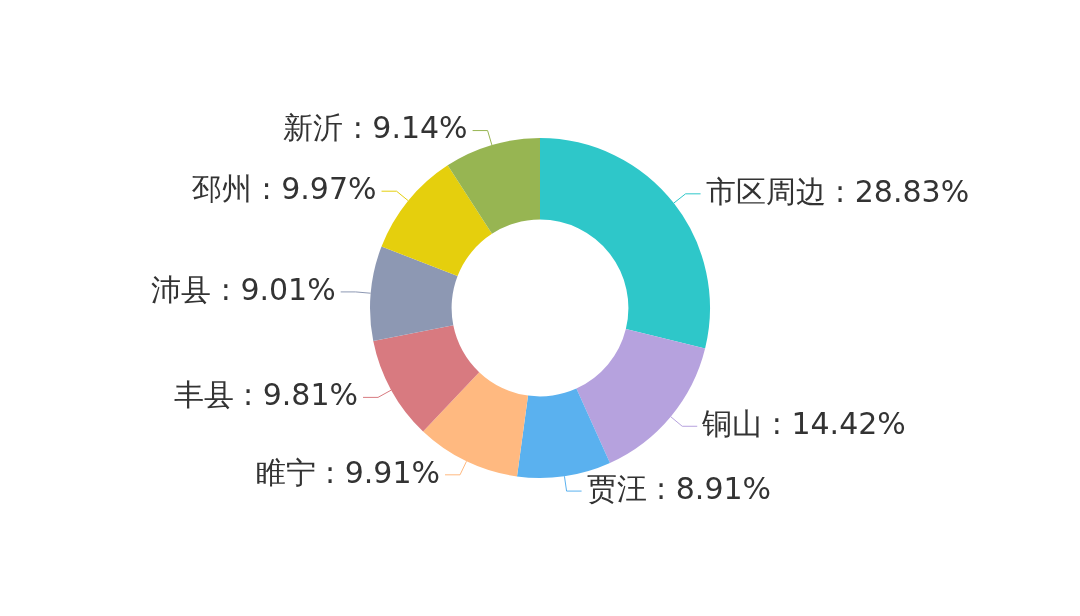 This screenshot has height=616, width=1080. Describe the element at coordinates (375, 128) in the screenshot. I see `slice-label: 新沂 : 9.14%` at that location.